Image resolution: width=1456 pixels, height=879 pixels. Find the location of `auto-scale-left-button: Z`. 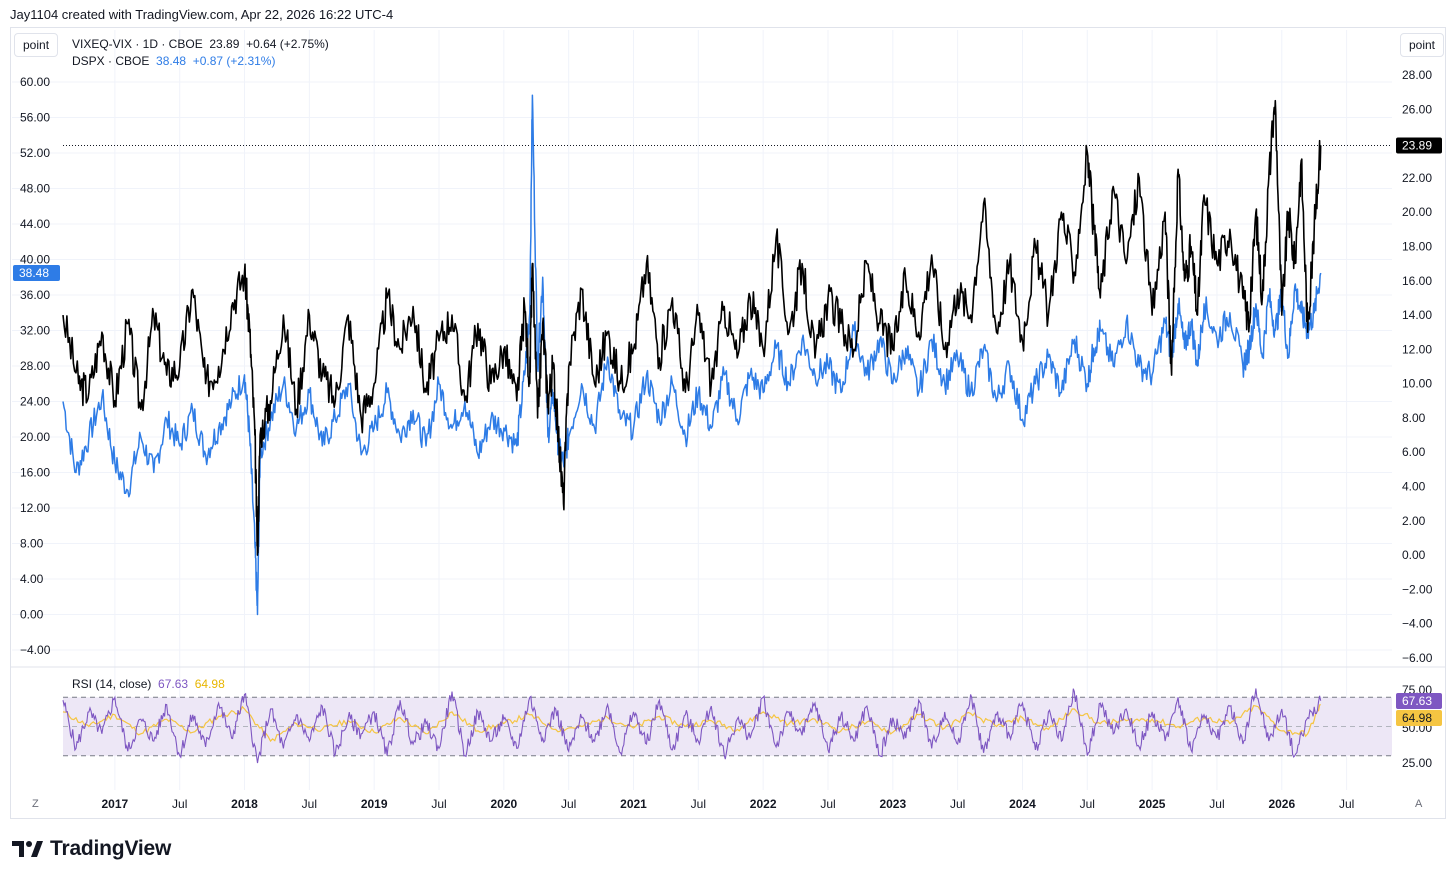

auto-scale-left-button: Z is located at coordinates (35, 804).